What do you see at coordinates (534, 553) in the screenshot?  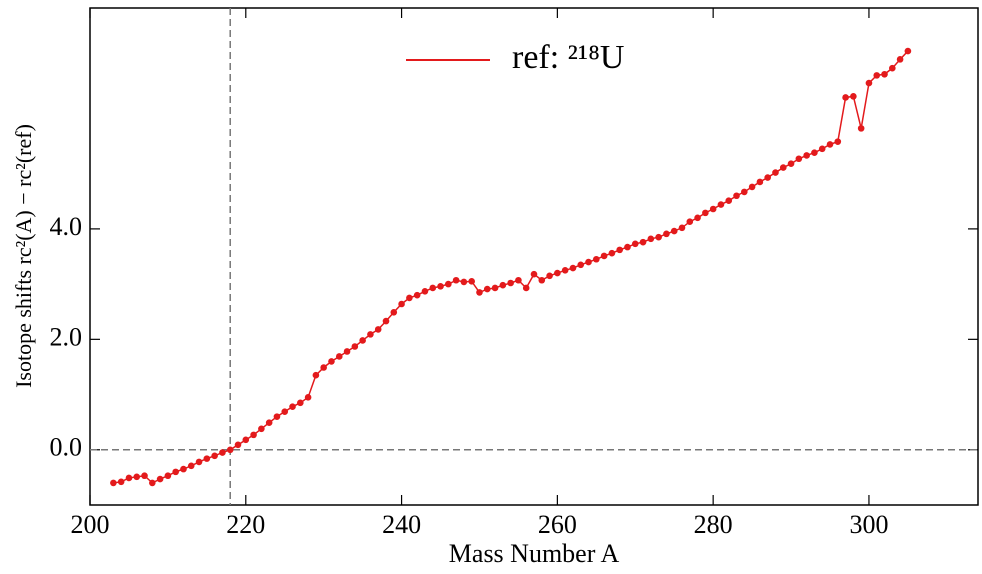 I see `x-axis-label: Mass Number A` at bounding box center [534, 553].